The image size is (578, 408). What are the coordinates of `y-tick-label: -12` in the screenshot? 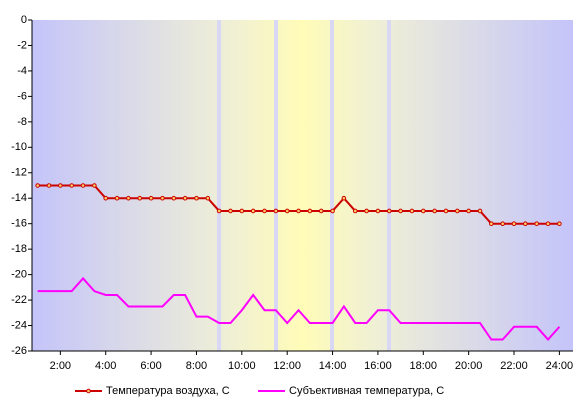 It's located at (19, 173).